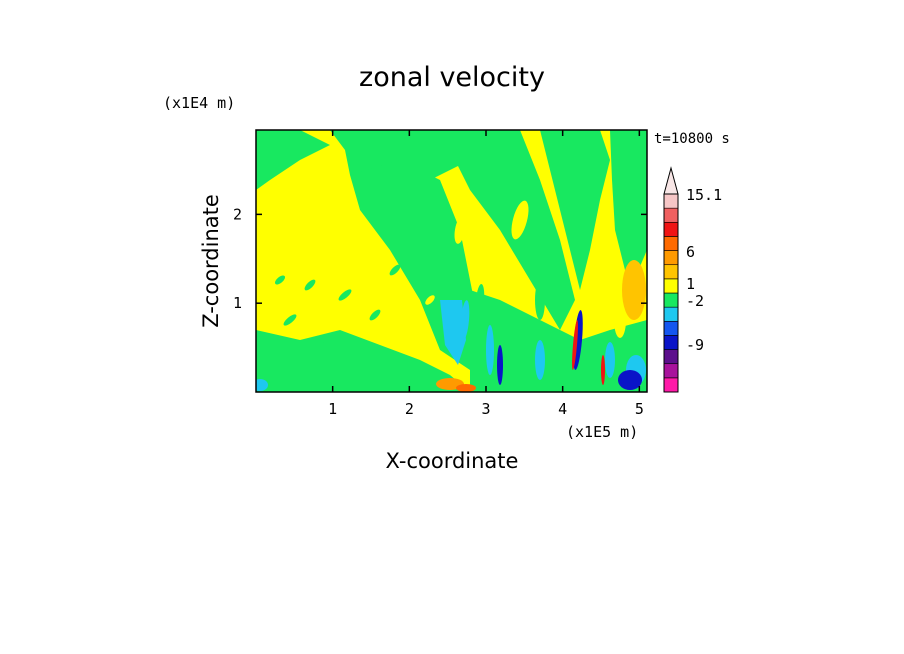  I want to click on x-tick-label: 1, so click(332, 409).